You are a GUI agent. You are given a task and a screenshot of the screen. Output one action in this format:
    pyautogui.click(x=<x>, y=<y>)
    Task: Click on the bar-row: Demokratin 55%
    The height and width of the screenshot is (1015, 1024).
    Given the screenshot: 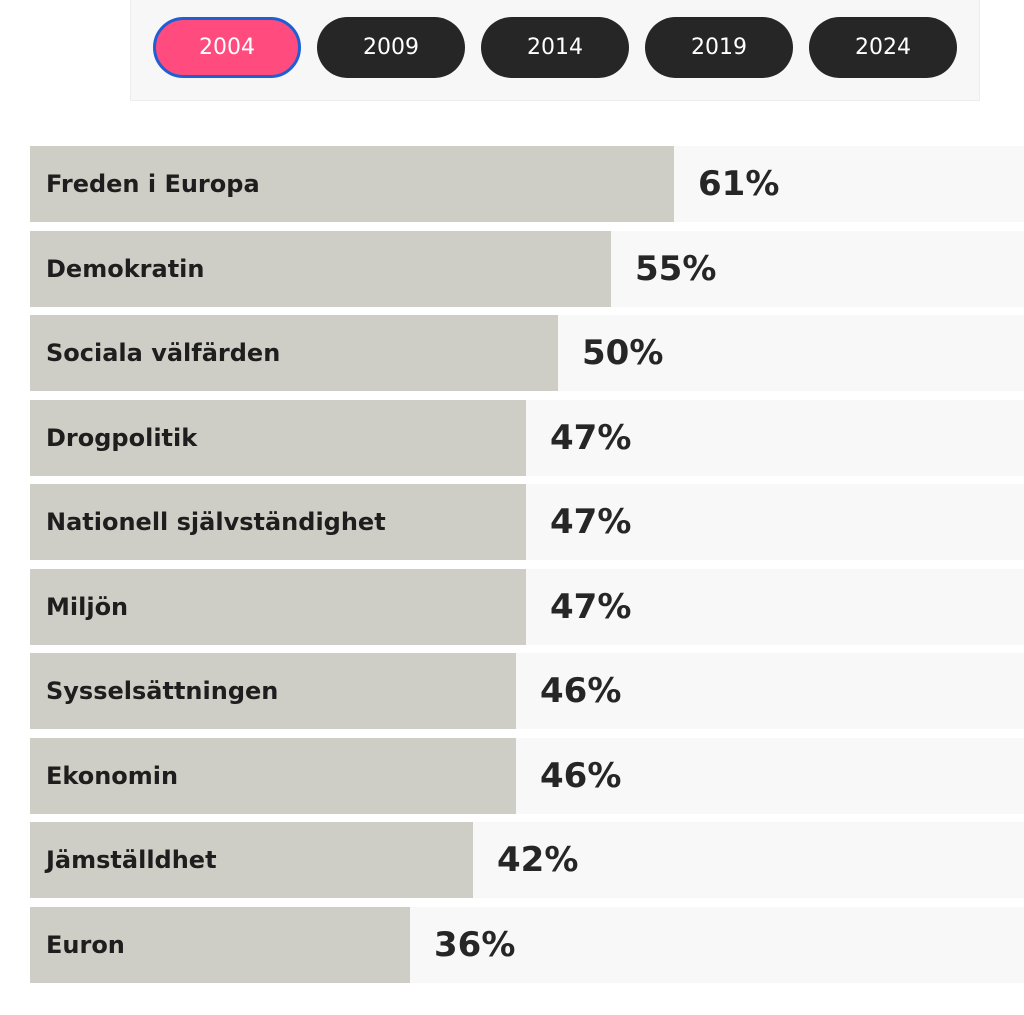 What is the action you would take?
    pyautogui.click(x=527, y=269)
    